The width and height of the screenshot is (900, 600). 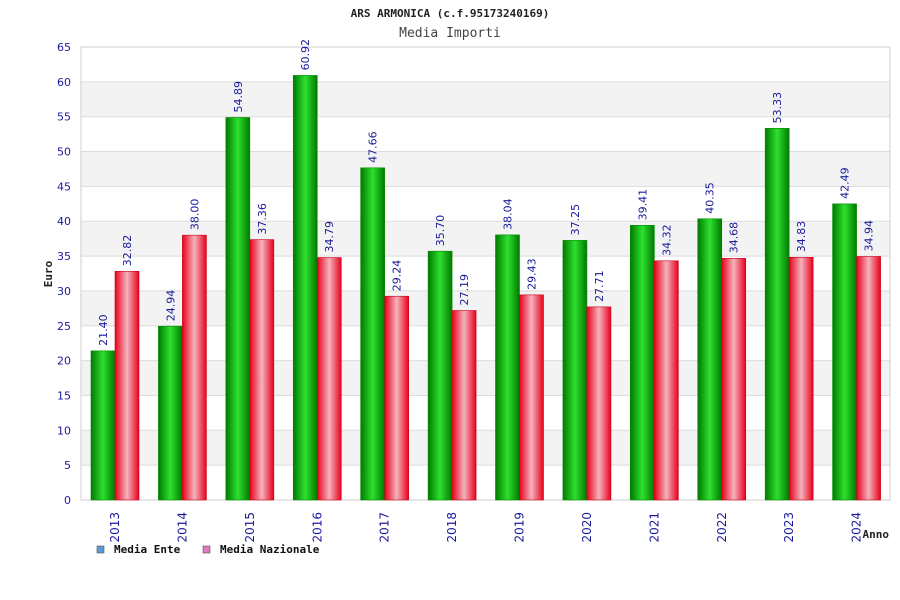 What do you see at coordinates (64, 361) in the screenshot?
I see `y-tick-label: 20` at bounding box center [64, 361].